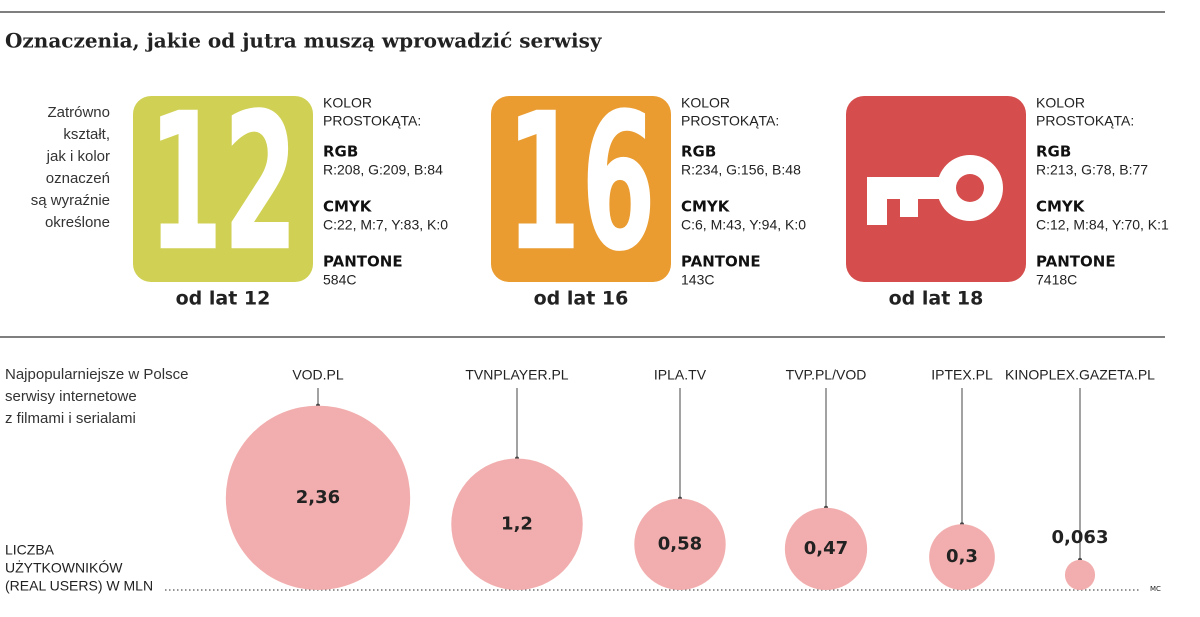 The width and height of the screenshot is (1200, 617). What do you see at coordinates (223, 182) in the screenshot?
I see `rating-symbol: 12` at bounding box center [223, 182].